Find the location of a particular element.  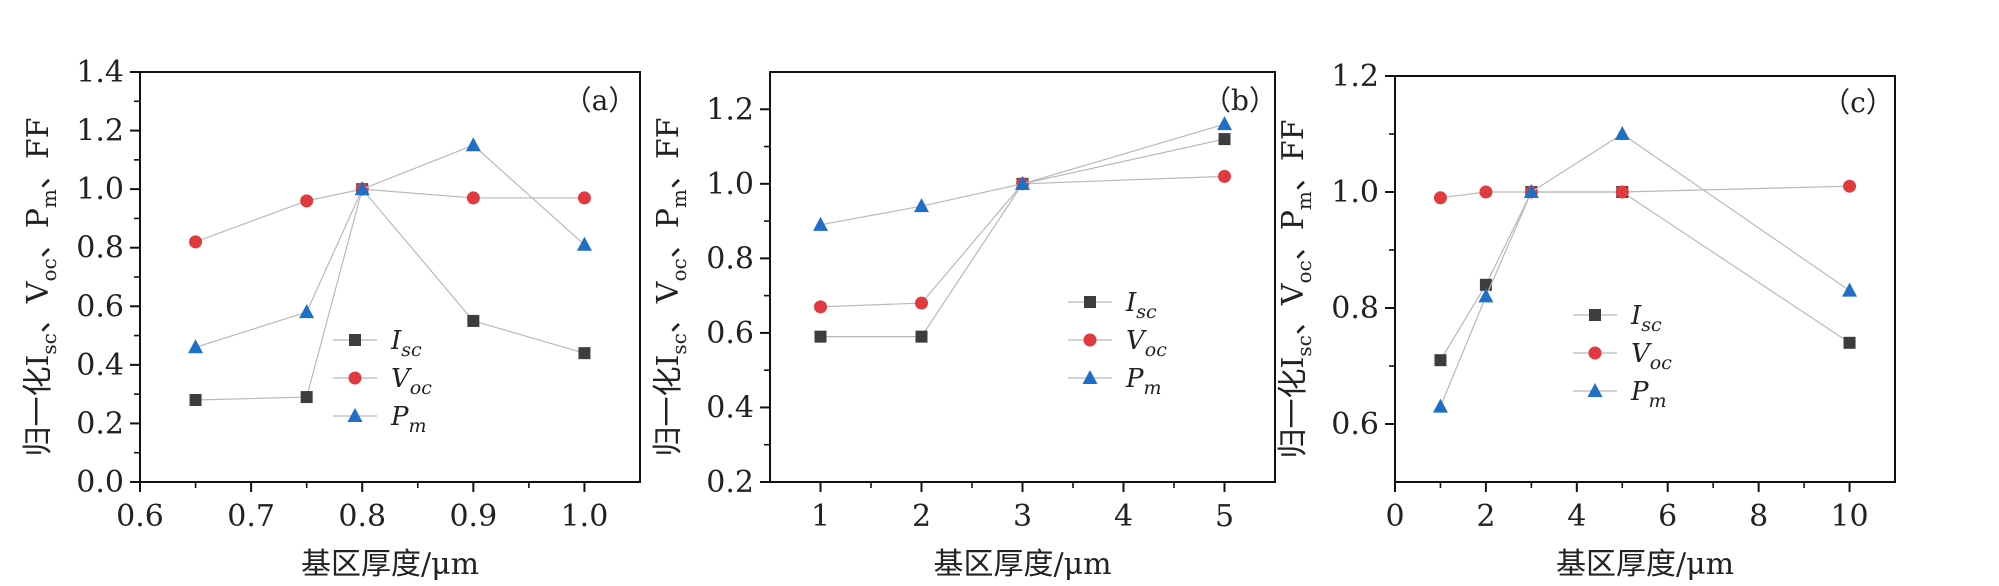

x-tick-label: 3 is located at coordinates (1022, 516).